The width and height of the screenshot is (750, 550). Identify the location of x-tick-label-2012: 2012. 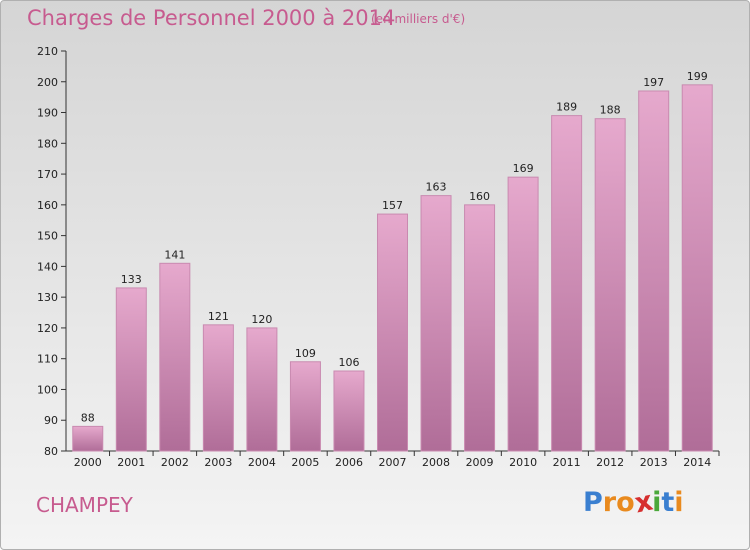
(610, 462).